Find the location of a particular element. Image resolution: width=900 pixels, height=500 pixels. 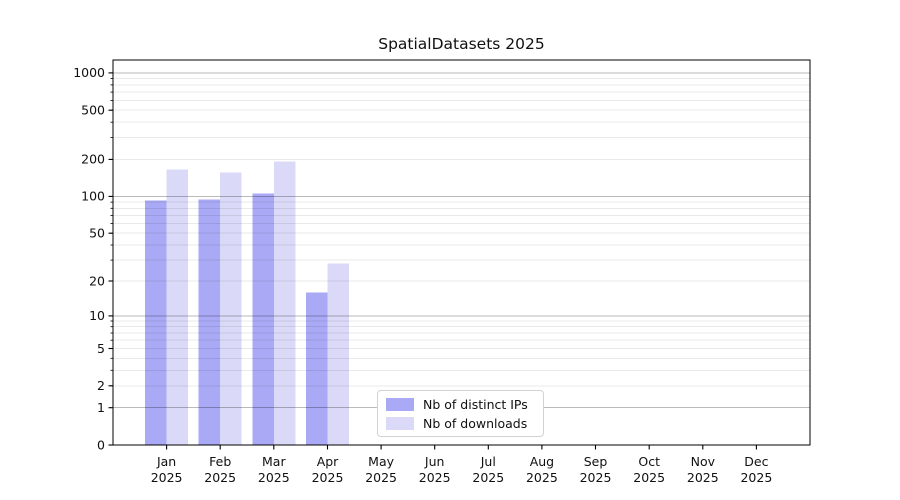

x-tick-label-month: Jan is located at coordinates (166, 461).